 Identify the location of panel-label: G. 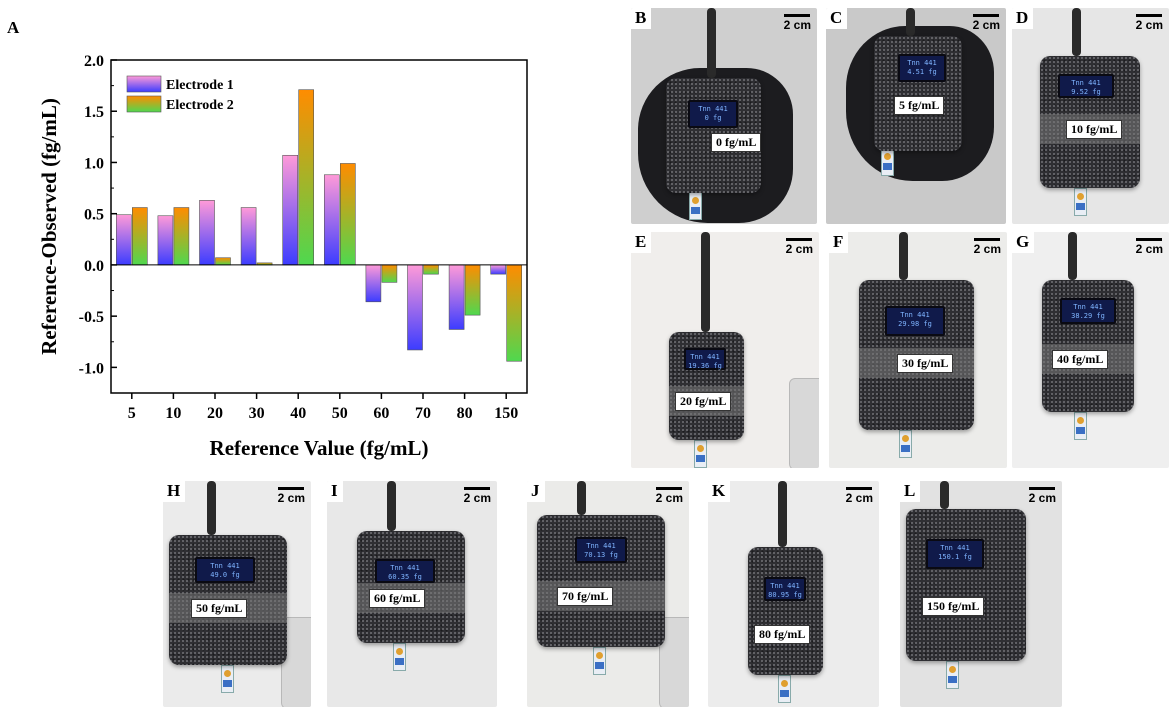
(1023, 242).